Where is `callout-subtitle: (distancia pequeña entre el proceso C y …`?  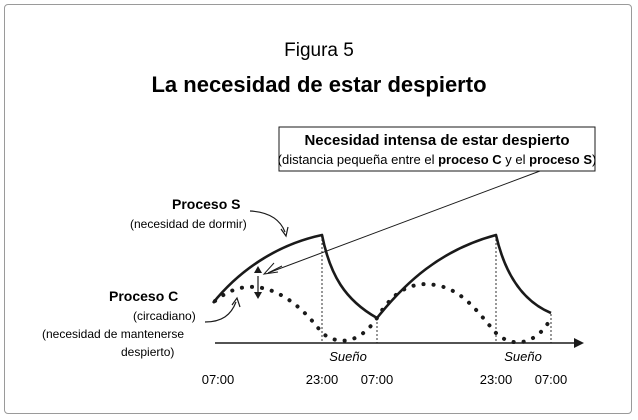
callout-subtitle: (distancia pequeña entre el proceso C y … is located at coordinates (437, 159).